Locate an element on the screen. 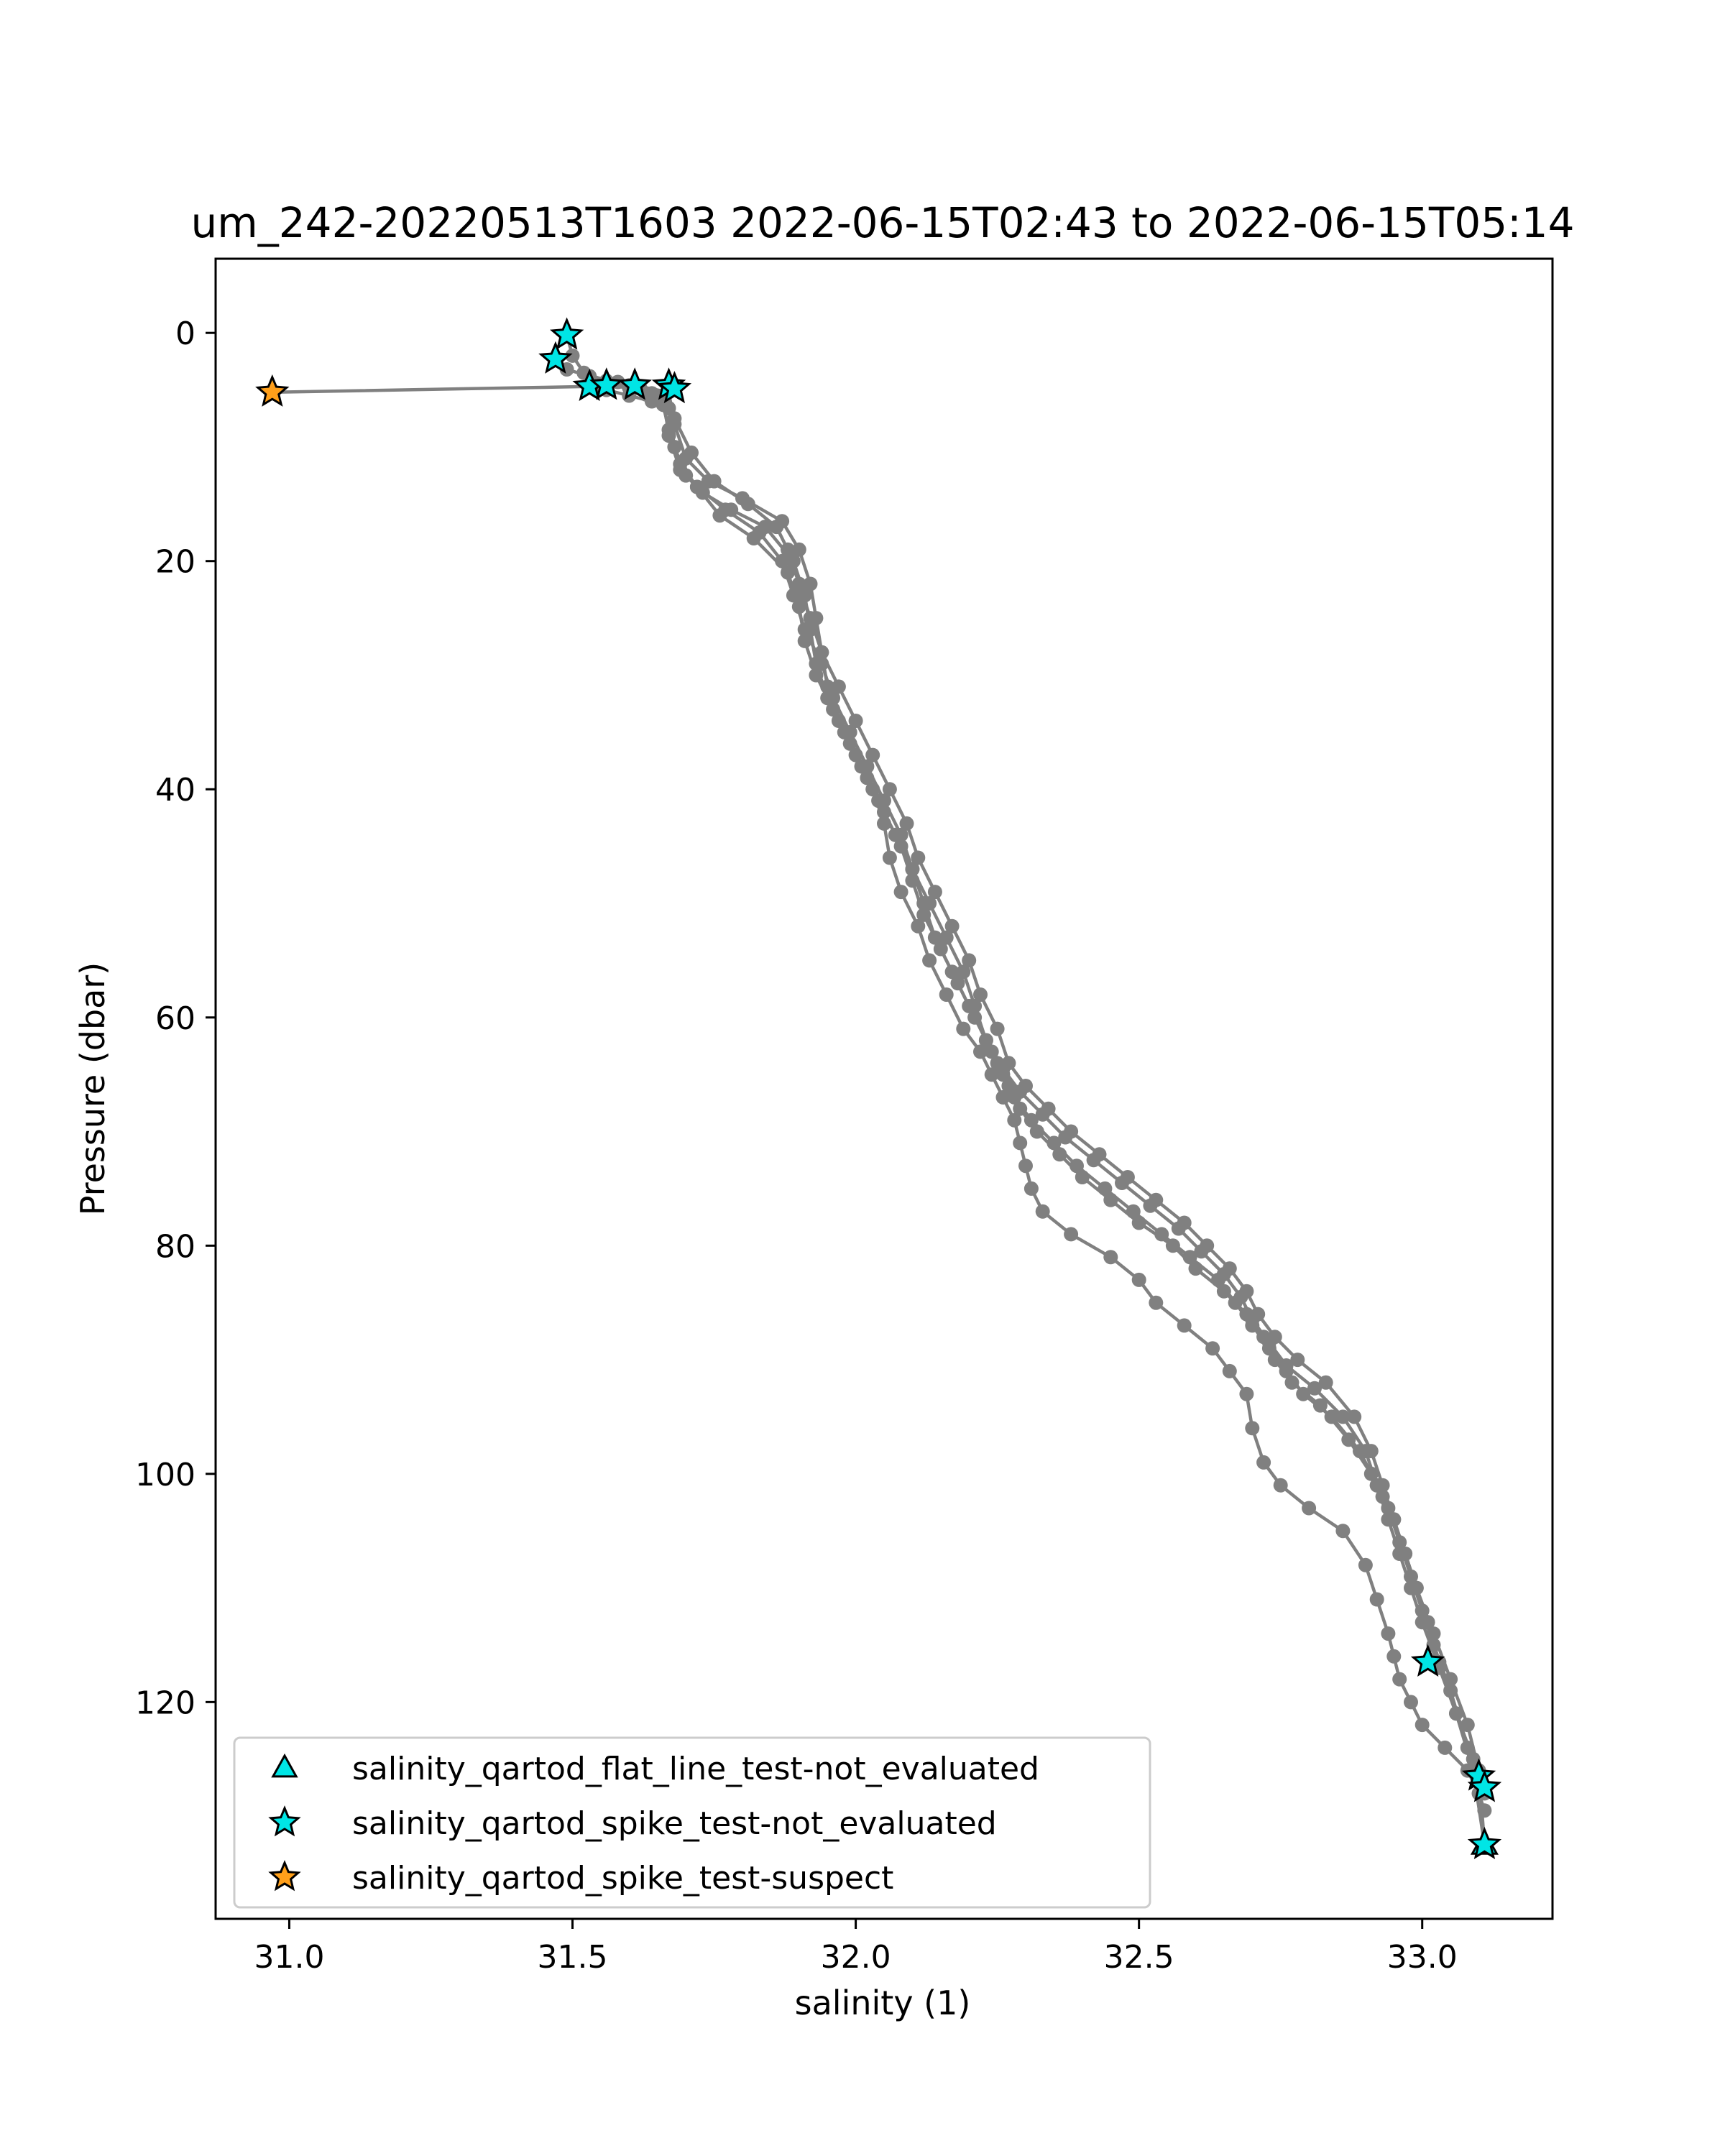  legend-marker-star is located at coordinates (284, 1821).